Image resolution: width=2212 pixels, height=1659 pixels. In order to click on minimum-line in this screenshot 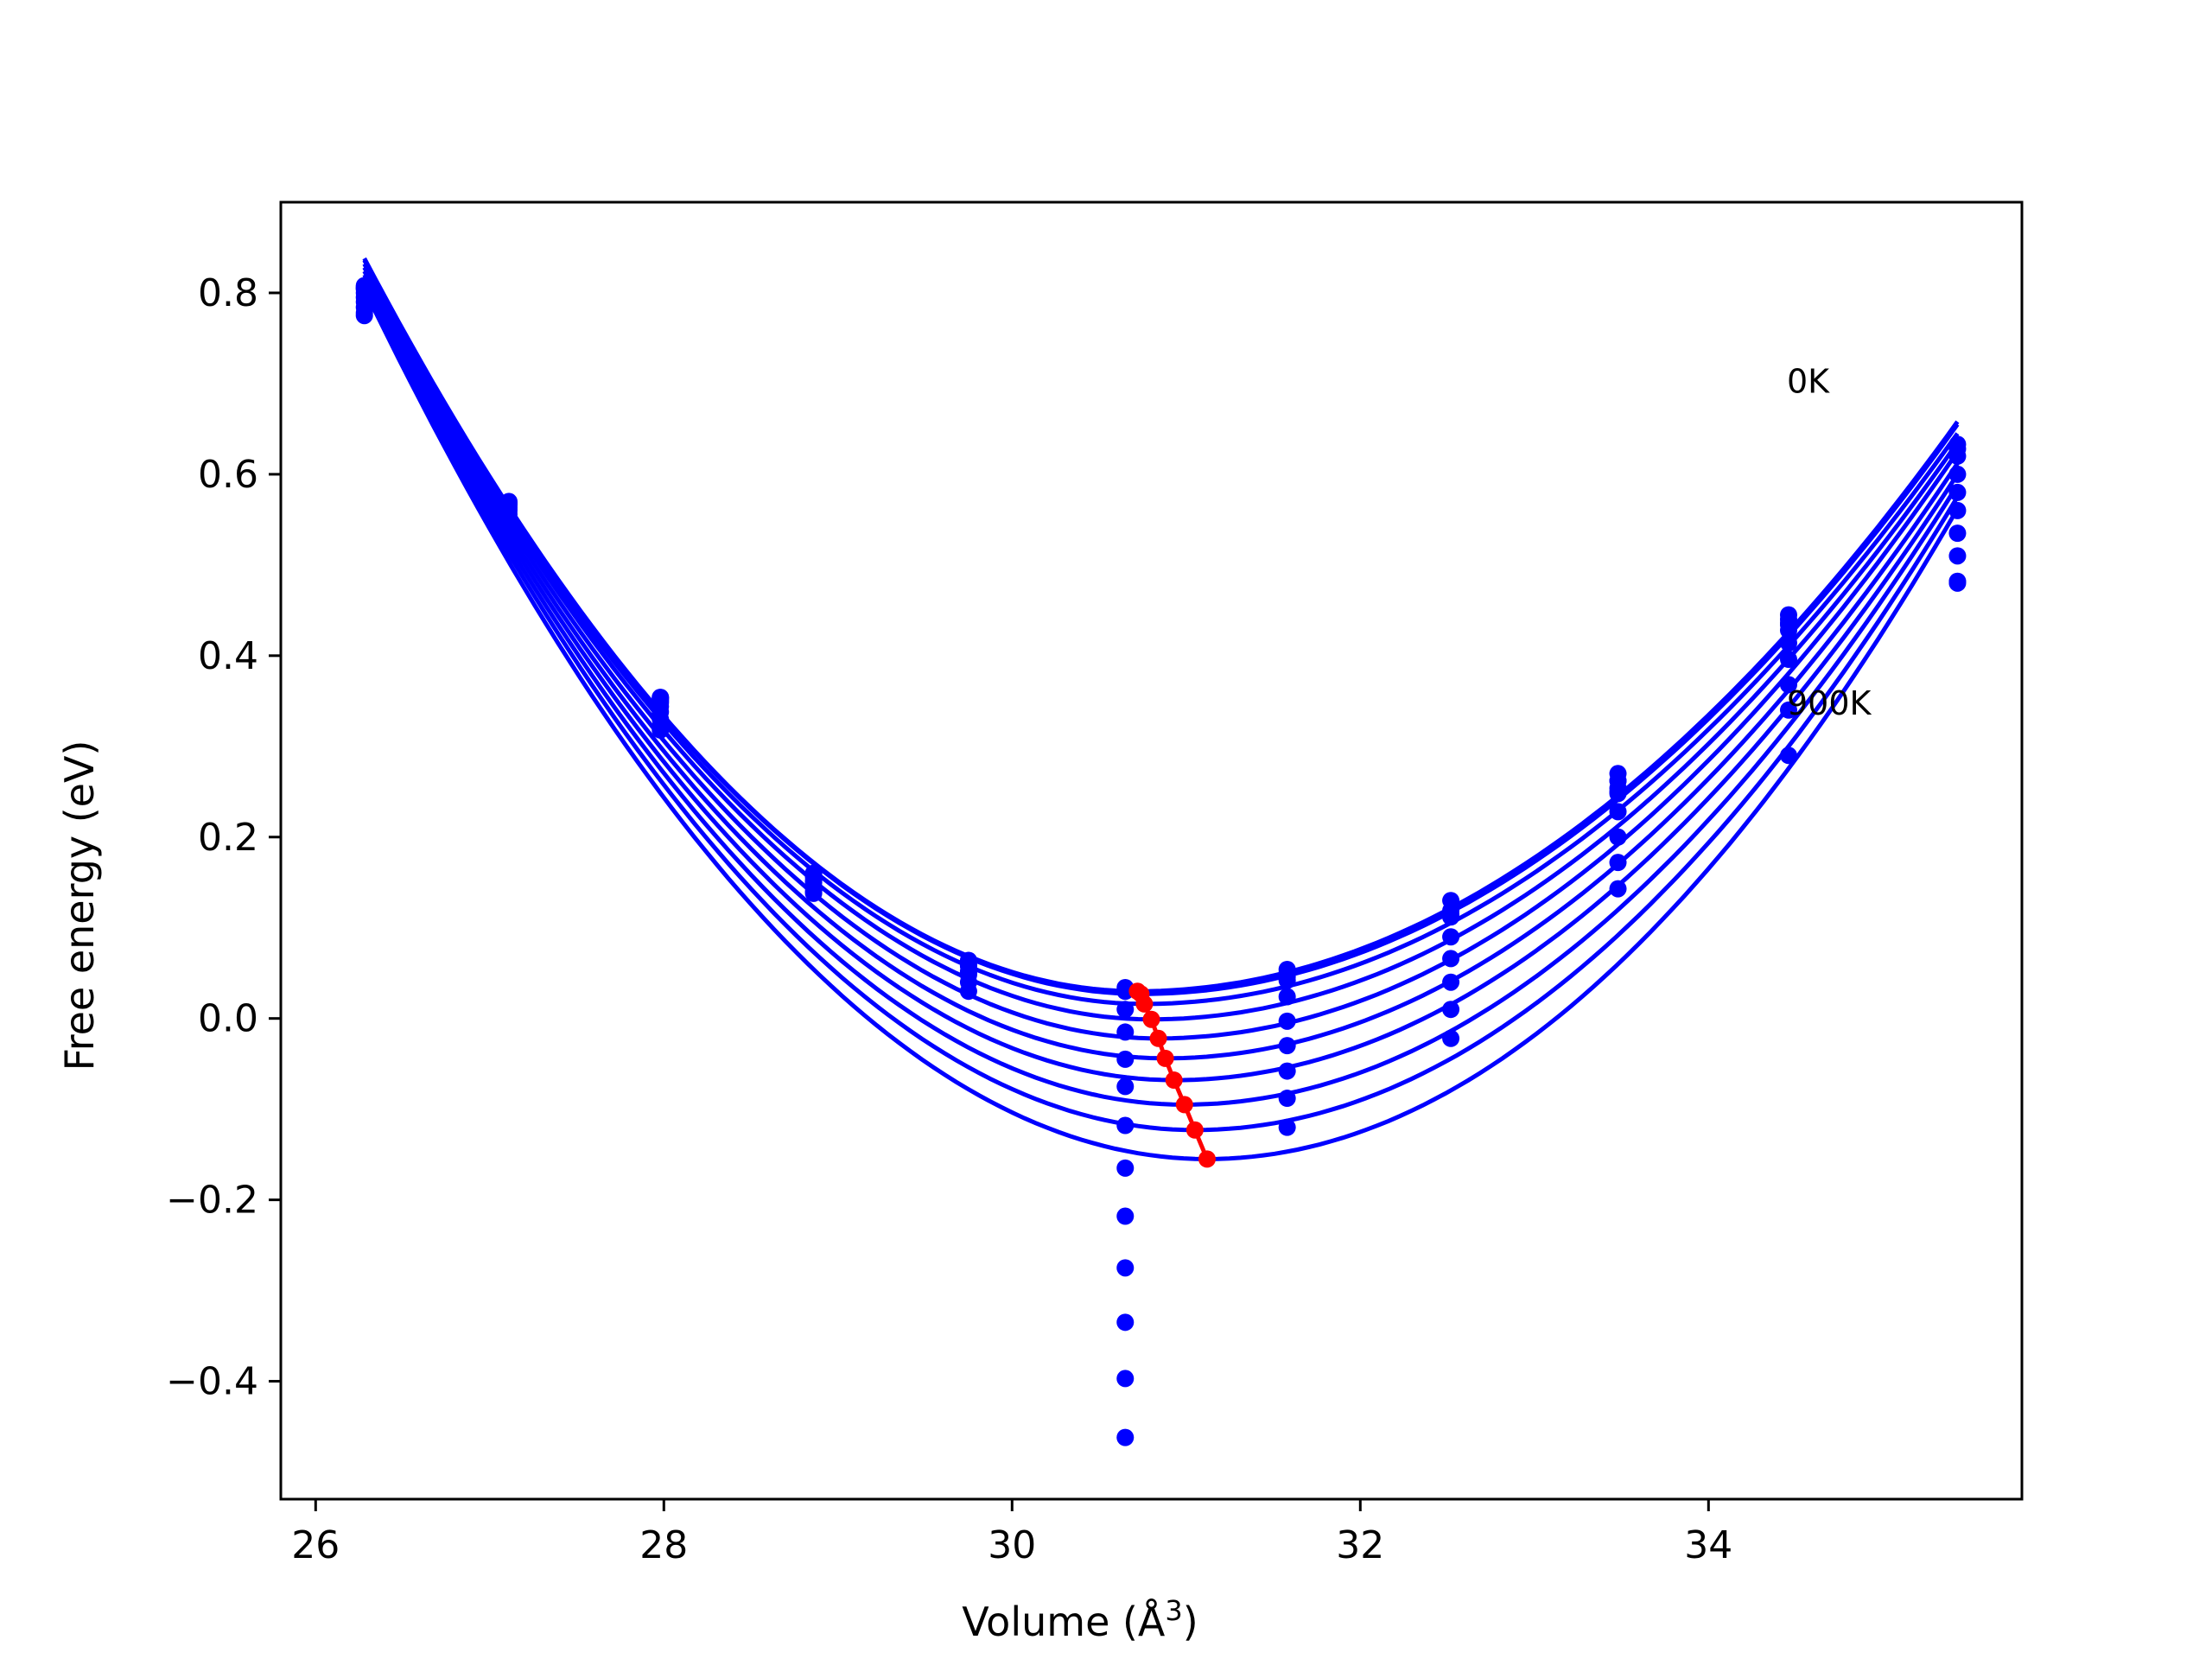, I will do `click(1172, 1075)`.